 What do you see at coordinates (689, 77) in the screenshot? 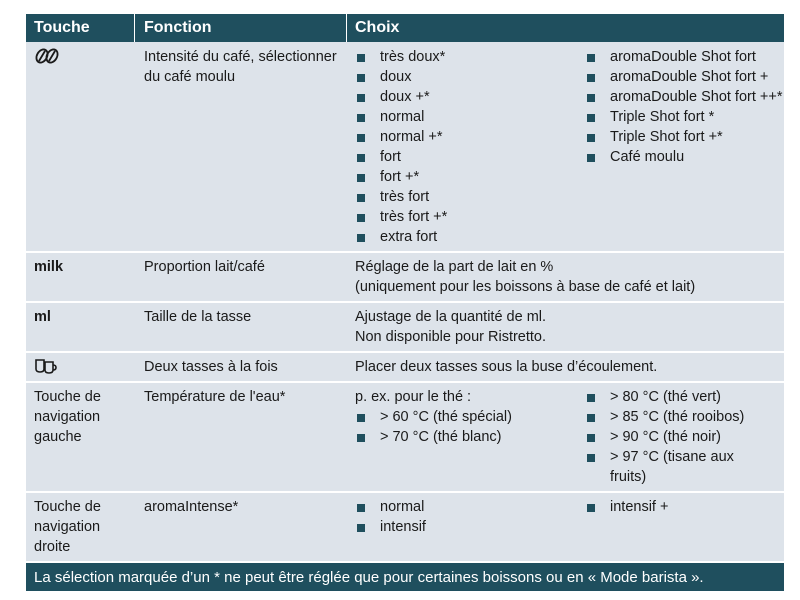
I see `choice-label: aromaDouble Shot fort +` at bounding box center [689, 77].